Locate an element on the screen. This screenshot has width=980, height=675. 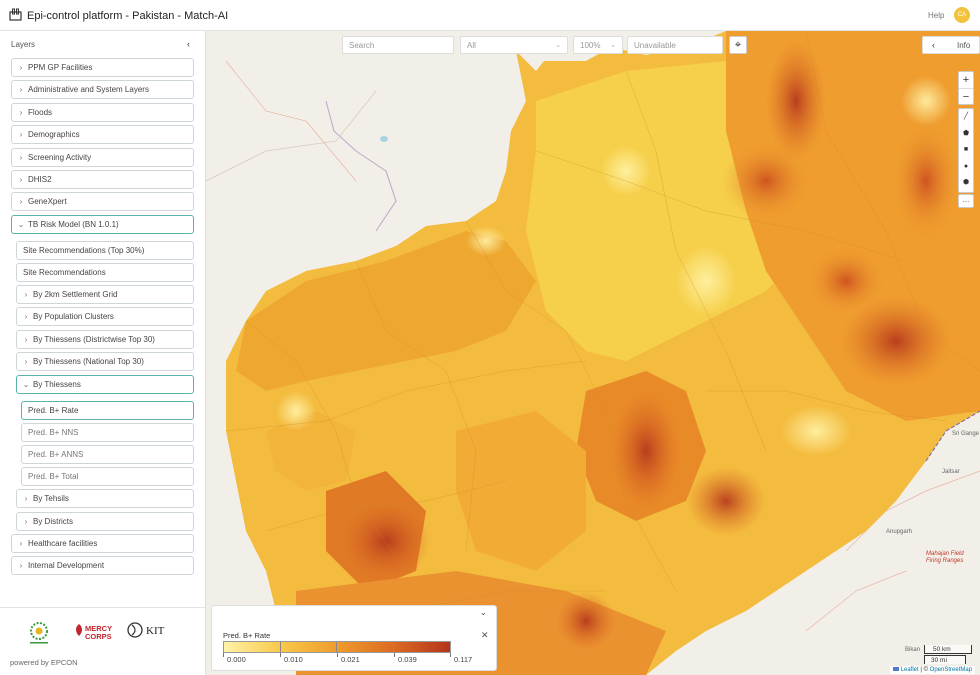
layer-pred-b-rate: Pred. B+ Rate is located at coordinates (107, 410).